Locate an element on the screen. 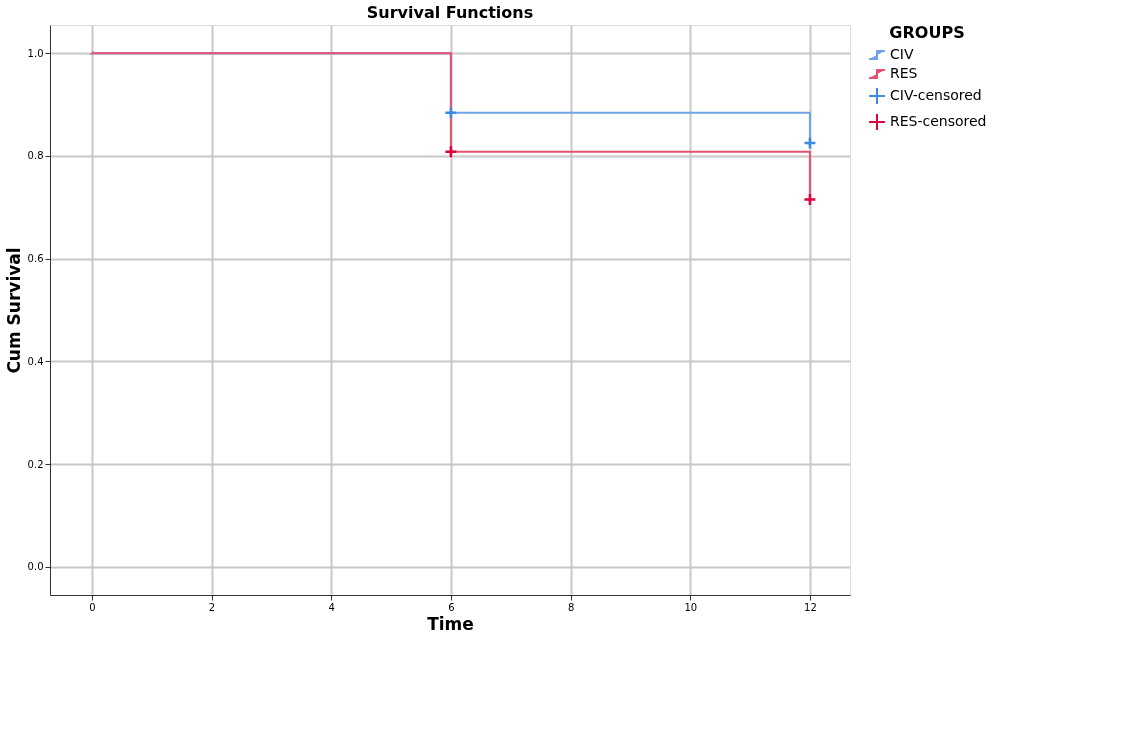 The width and height of the screenshot is (1134, 733). legend-label: RES is located at coordinates (904, 73).